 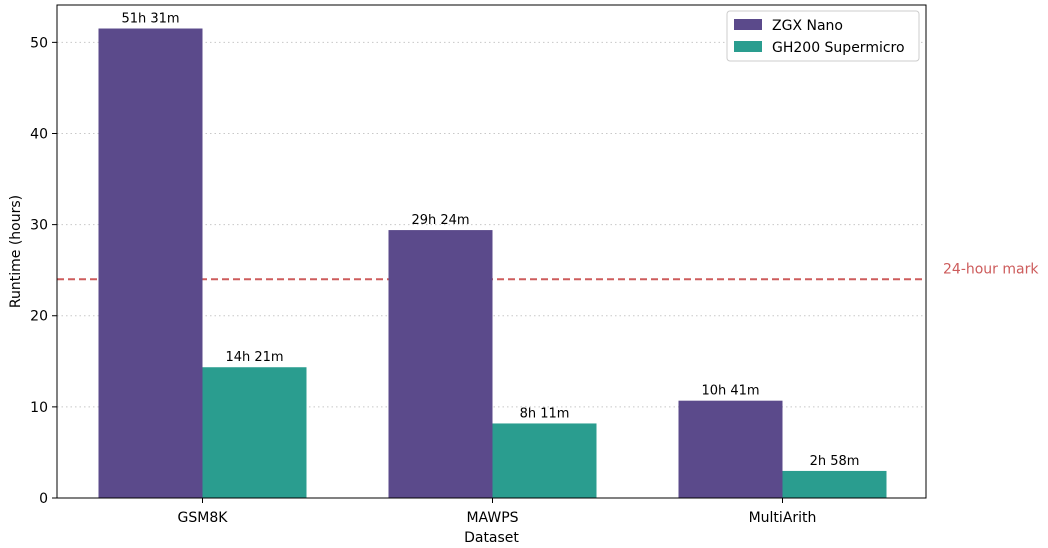 I want to click on bar-value-label: 29h 24m, so click(x=440, y=220).